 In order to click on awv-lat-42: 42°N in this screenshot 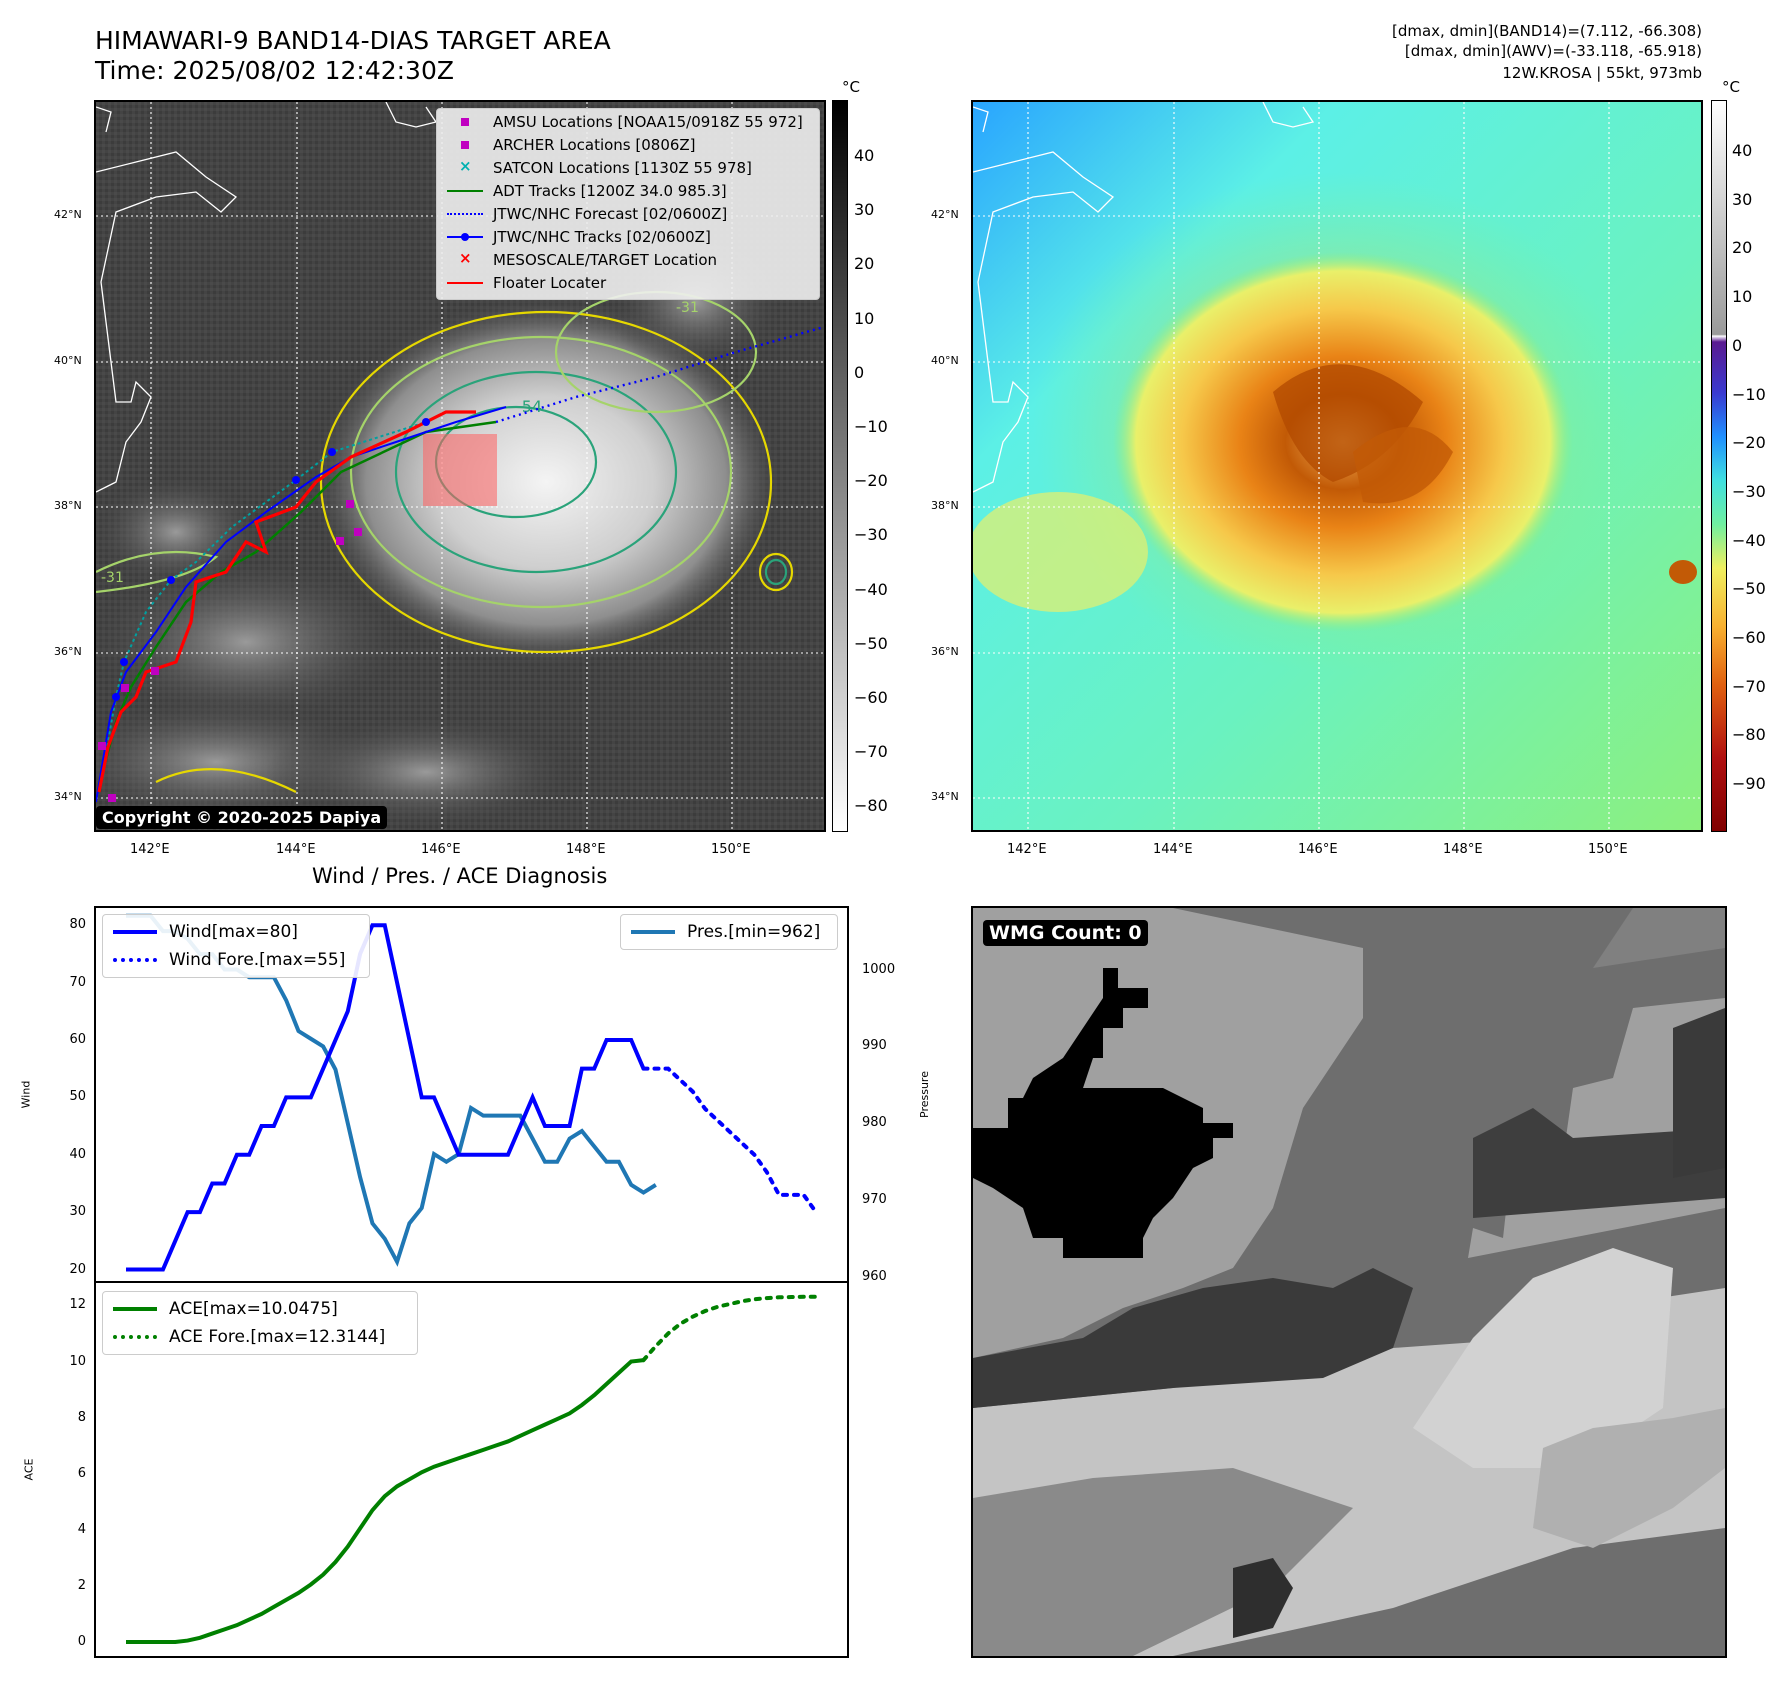, I will do `click(945, 214)`.